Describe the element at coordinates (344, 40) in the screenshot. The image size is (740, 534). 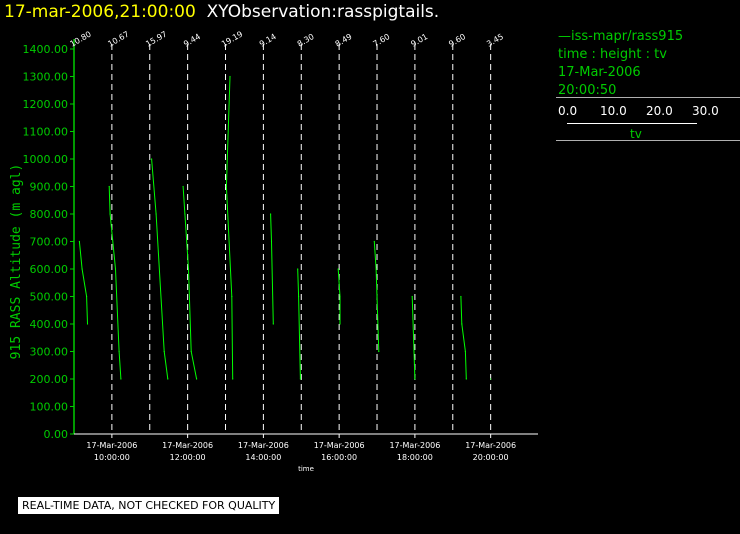
I see `profile-base-label: 8.49` at that location.